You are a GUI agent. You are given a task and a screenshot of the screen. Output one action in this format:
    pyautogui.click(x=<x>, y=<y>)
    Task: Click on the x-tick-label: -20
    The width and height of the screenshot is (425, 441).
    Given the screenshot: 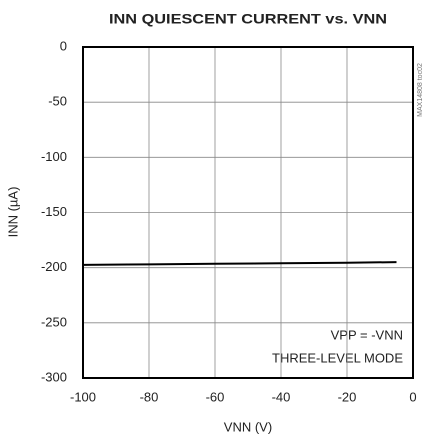 What is the action you would take?
    pyautogui.click(x=347, y=396)
    